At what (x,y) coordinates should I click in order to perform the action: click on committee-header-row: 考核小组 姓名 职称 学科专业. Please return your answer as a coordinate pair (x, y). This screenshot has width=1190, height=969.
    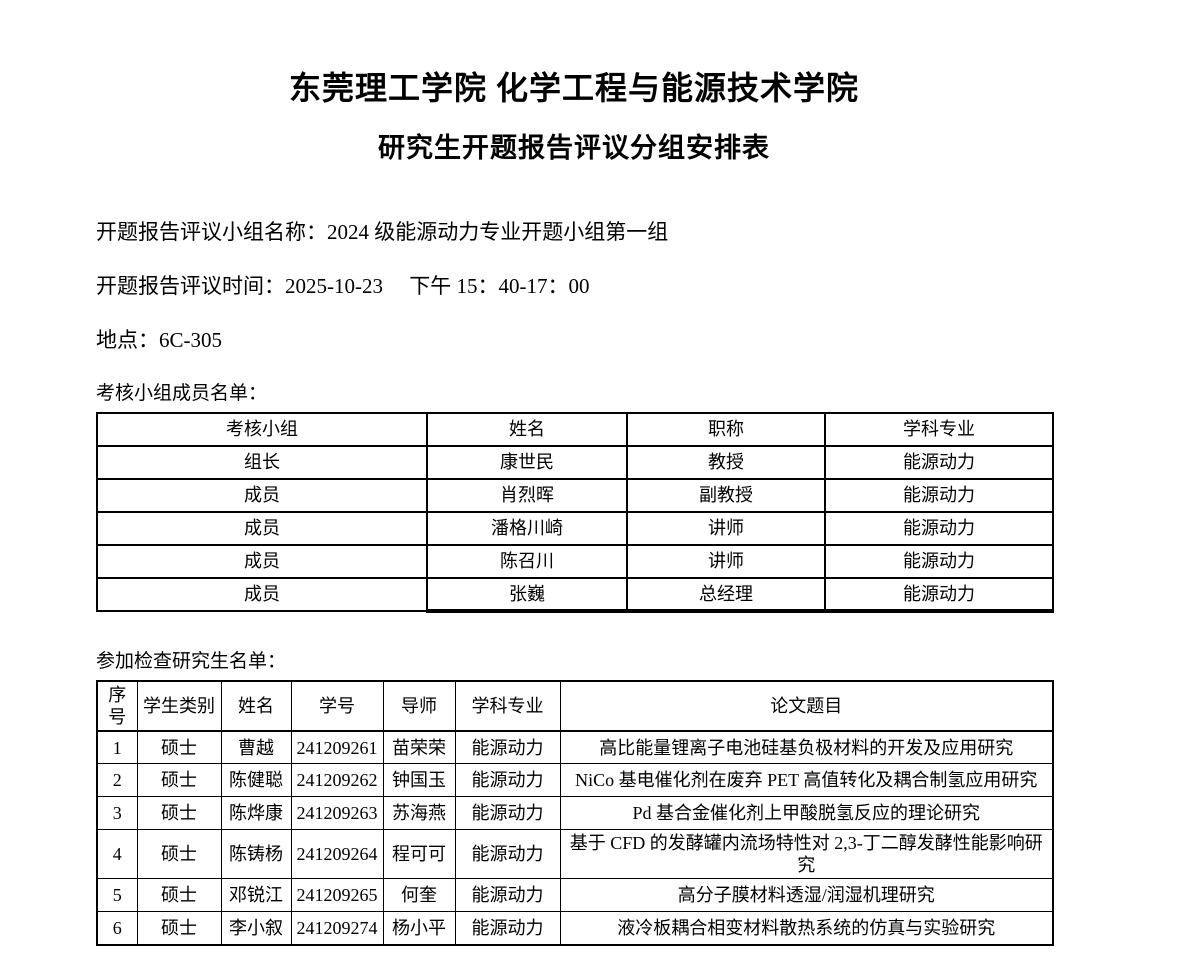
    Looking at the image, I should click on (575, 429).